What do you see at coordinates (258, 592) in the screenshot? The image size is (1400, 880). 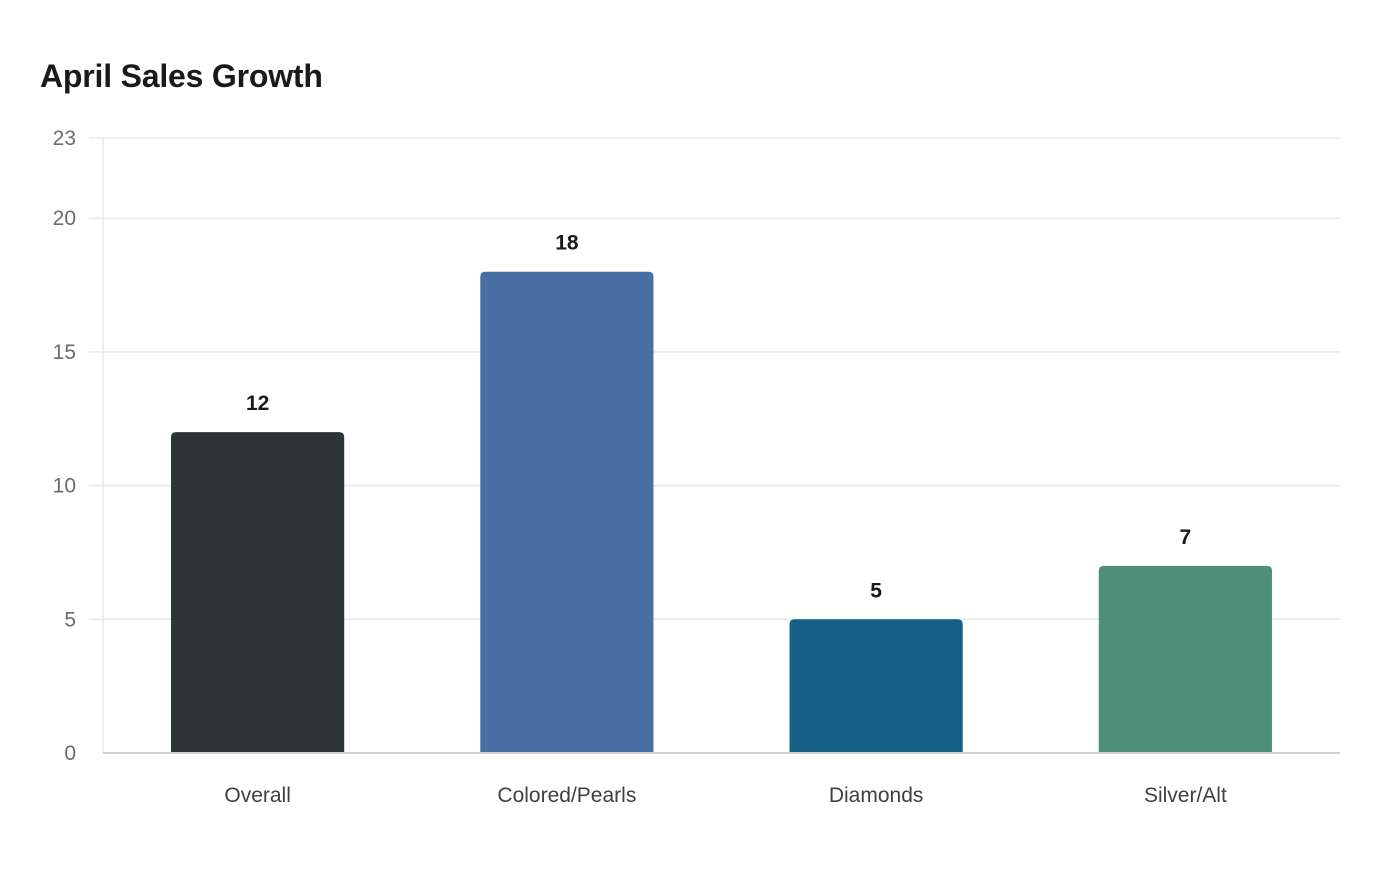 I see `bar-overall` at bounding box center [258, 592].